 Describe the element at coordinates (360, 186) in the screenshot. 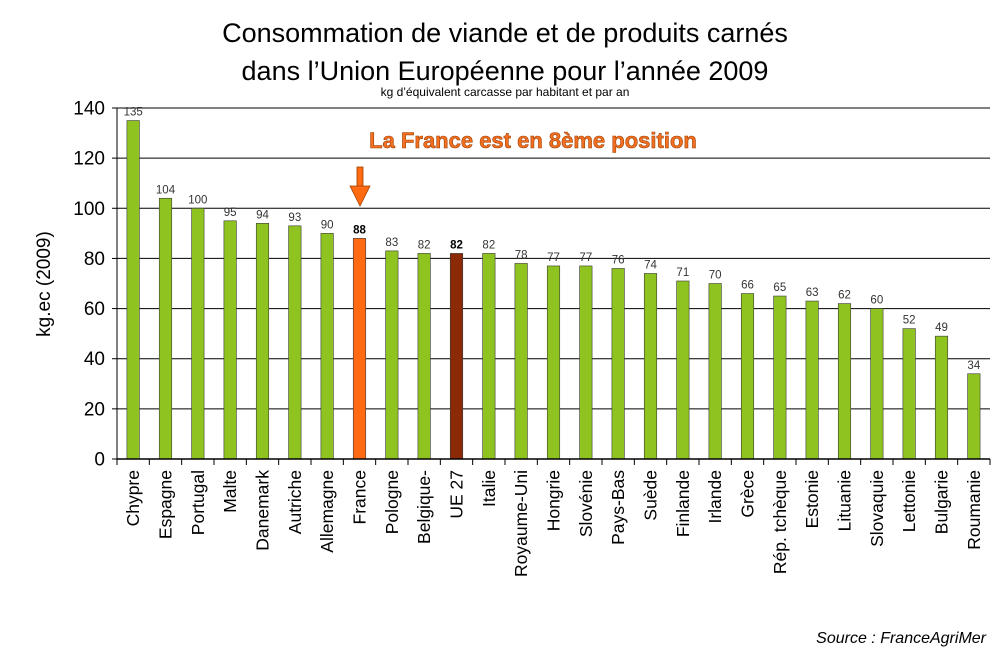

I see `annotation-arrow-icon` at that location.